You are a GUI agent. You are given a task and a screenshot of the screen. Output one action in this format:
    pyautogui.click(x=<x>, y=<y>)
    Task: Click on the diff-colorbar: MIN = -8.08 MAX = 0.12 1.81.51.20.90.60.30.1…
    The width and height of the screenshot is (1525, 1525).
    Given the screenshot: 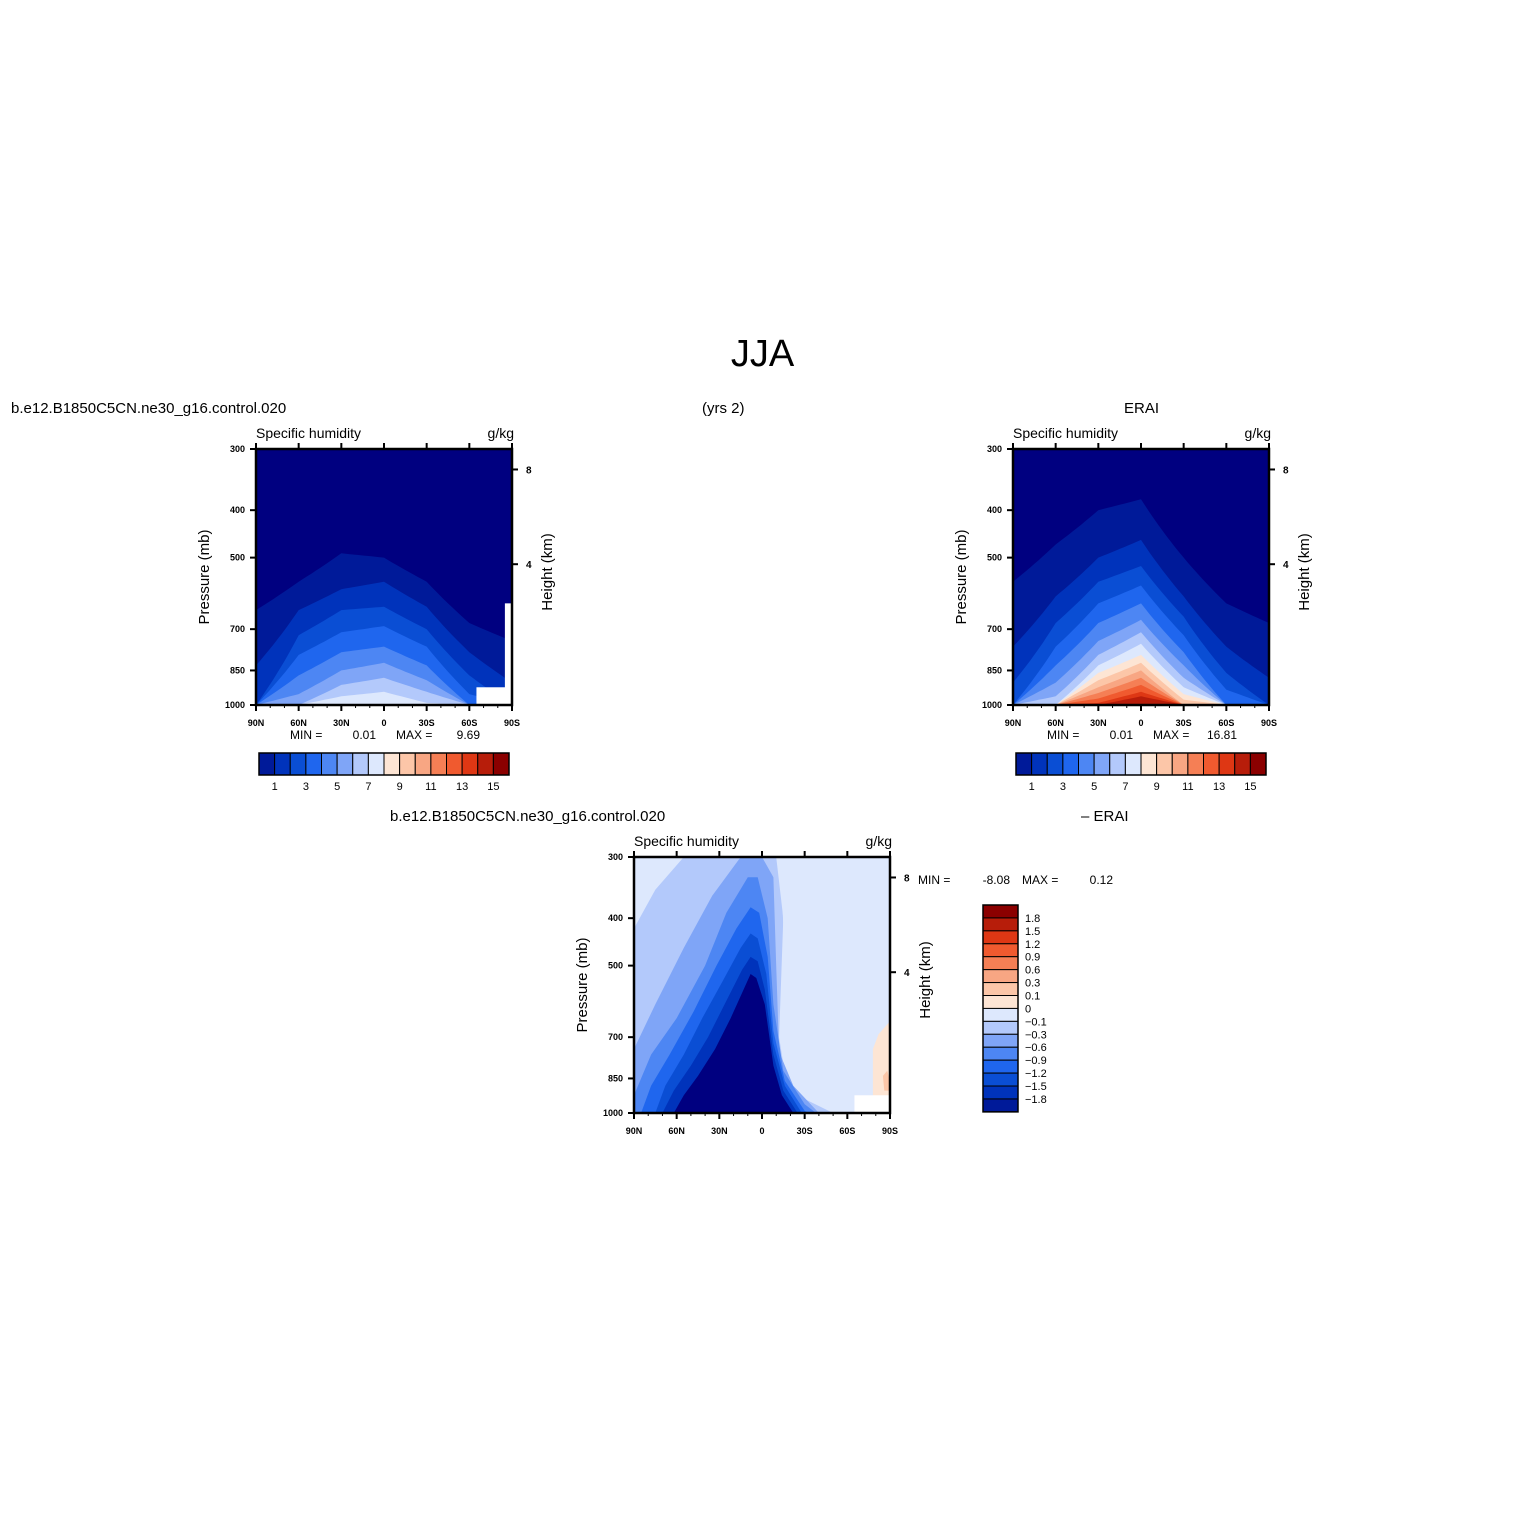 What is the action you would take?
    pyautogui.click(x=1015, y=993)
    